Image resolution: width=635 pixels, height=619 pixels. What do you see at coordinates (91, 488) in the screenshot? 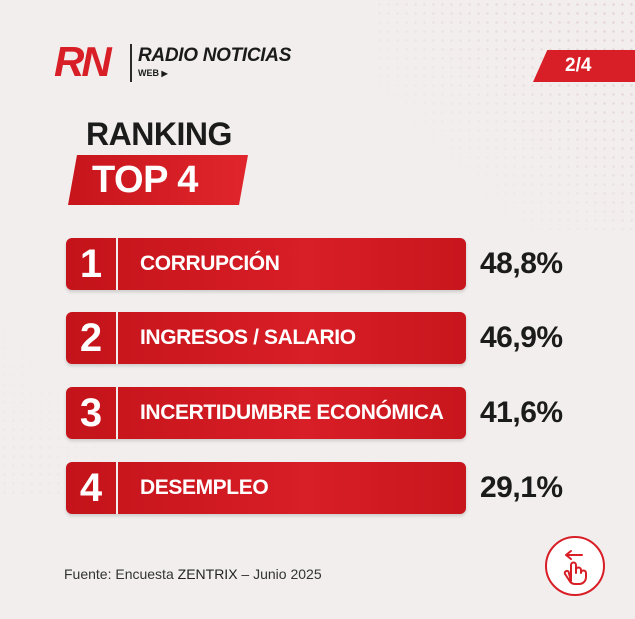
I see `rank-number: 4` at bounding box center [91, 488].